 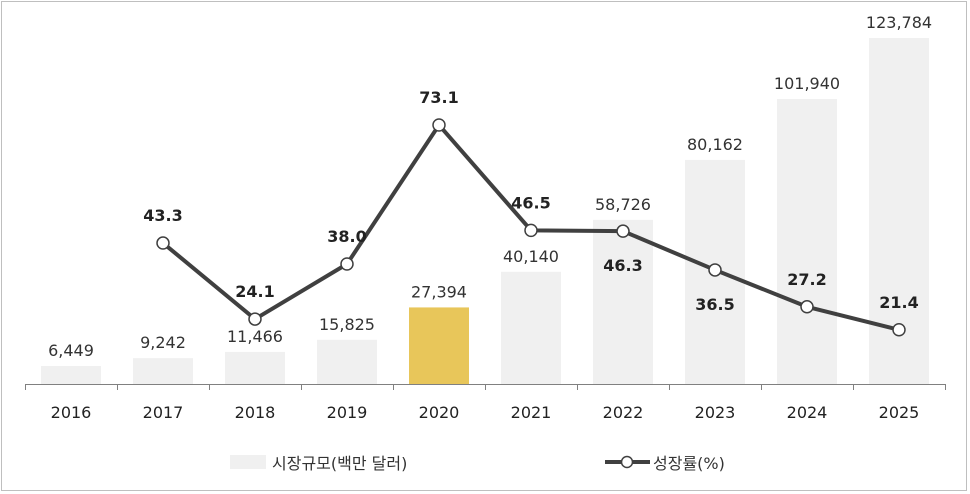 I want to click on legend-line-marker, so click(x=627, y=462).